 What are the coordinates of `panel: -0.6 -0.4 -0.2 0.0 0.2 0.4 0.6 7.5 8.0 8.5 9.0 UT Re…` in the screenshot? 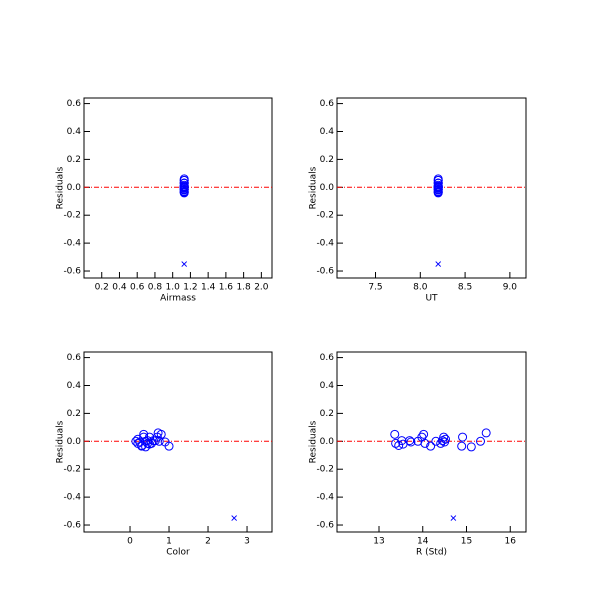 It's located at (418, 200).